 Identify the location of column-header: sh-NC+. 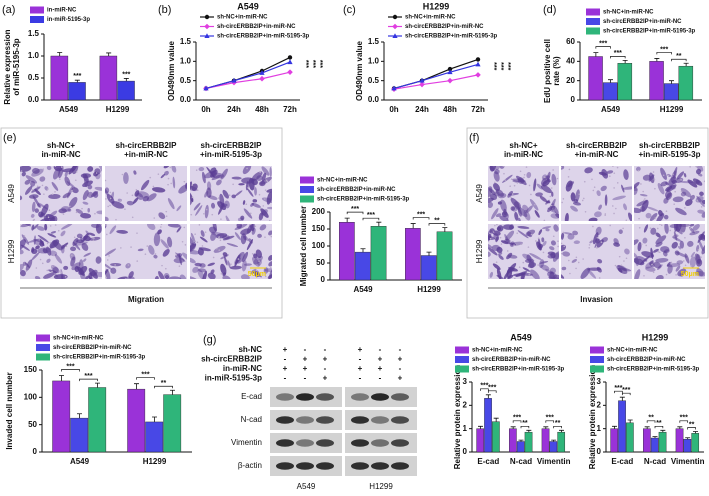
(523, 145).